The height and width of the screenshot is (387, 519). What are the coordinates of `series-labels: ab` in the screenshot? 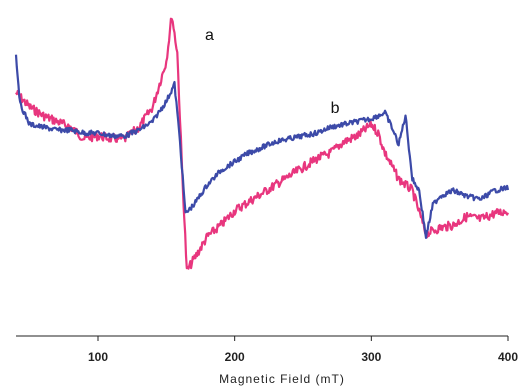 It's located at (272, 72).